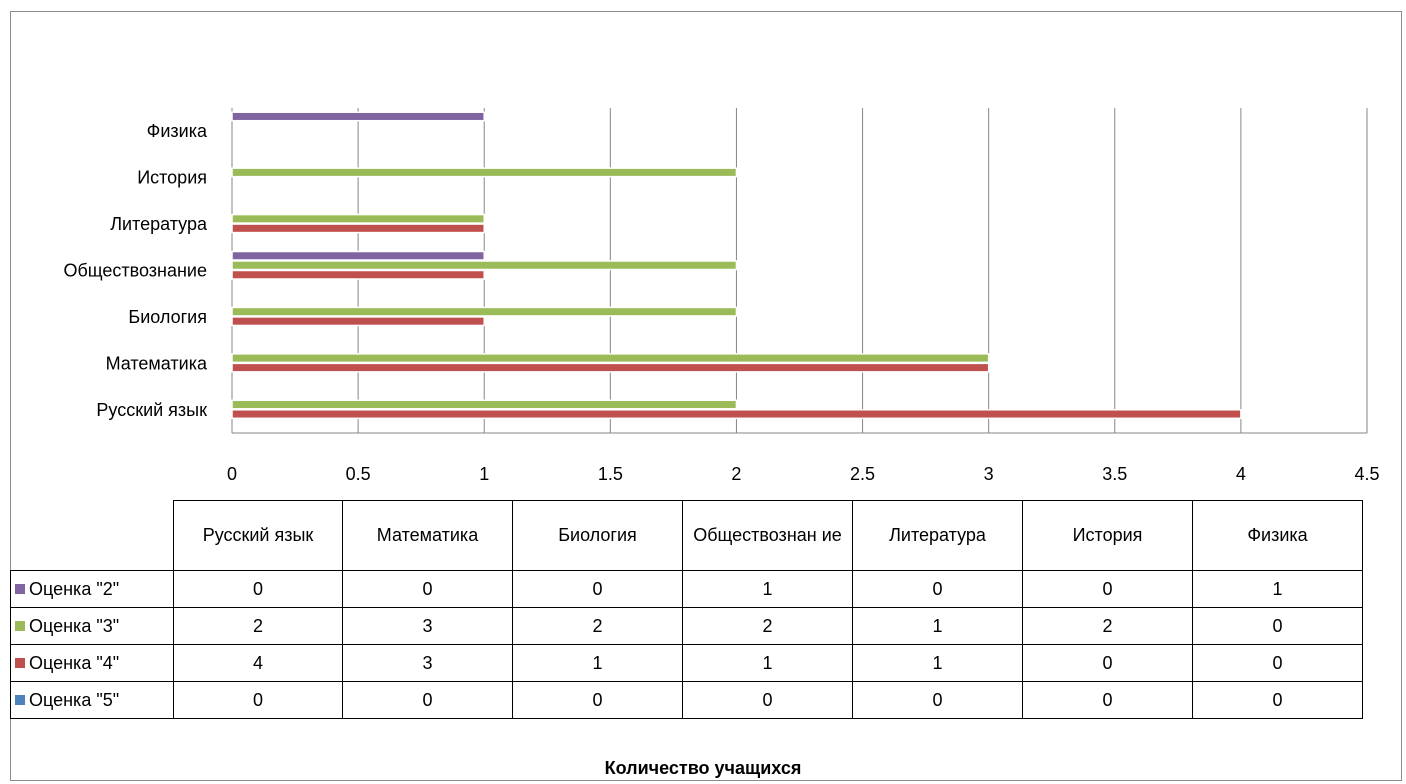 Image resolution: width=1406 pixels, height=784 pixels. Describe the element at coordinates (427, 535) in the screenshot. I see `table-header-математика: Математика` at that location.